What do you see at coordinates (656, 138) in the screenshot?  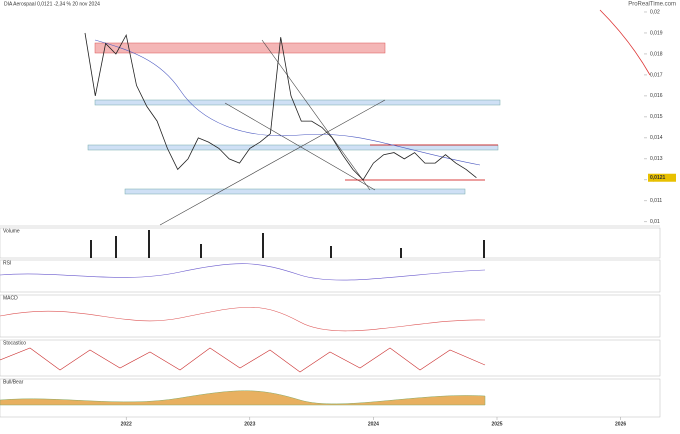 I see `y-tick-label: 0,014` at bounding box center [656, 138].